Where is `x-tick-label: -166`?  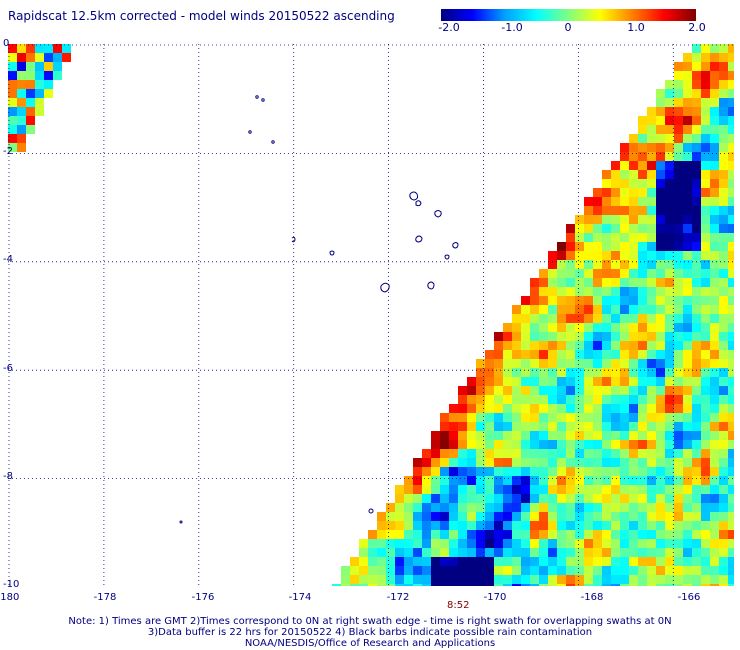 x-tick-label: -166 is located at coordinates (689, 597).